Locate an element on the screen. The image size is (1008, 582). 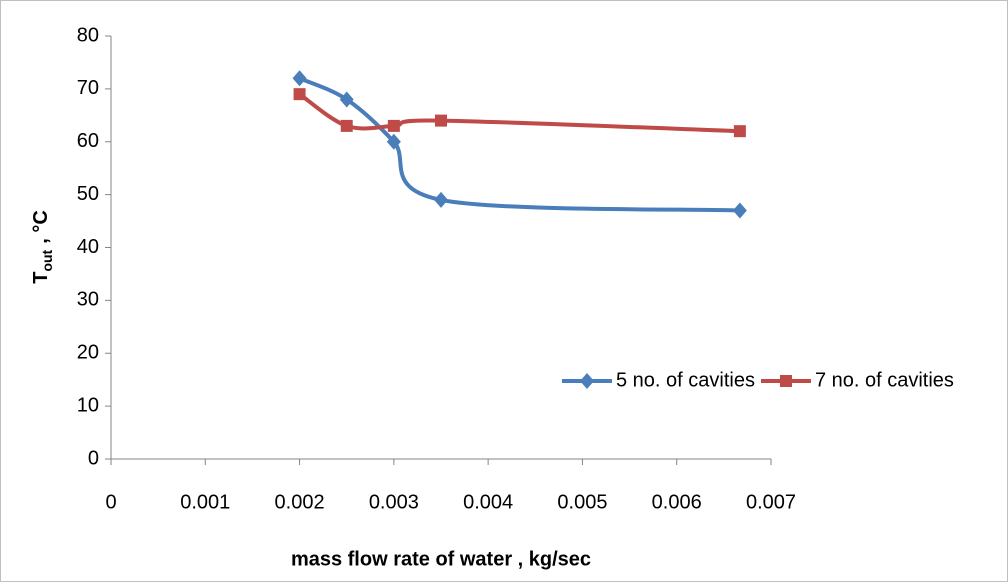
x-tick-label: 0.002 is located at coordinates (300, 502).